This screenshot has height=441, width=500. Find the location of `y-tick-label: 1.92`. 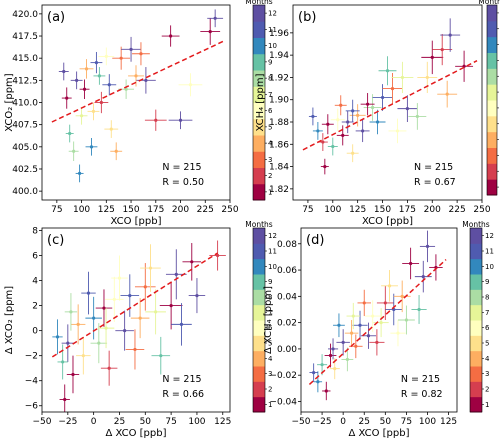

y-tick-label: 1.92 is located at coordinates (279, 78).